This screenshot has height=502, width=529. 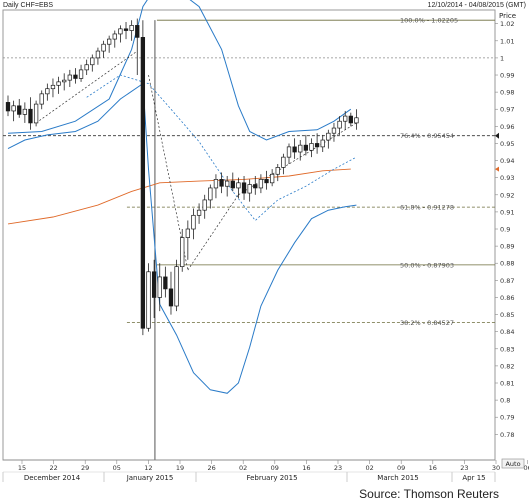 I want to click on chart-instrument-label: Daily CHF=EBS, so click(x=28, y=5).